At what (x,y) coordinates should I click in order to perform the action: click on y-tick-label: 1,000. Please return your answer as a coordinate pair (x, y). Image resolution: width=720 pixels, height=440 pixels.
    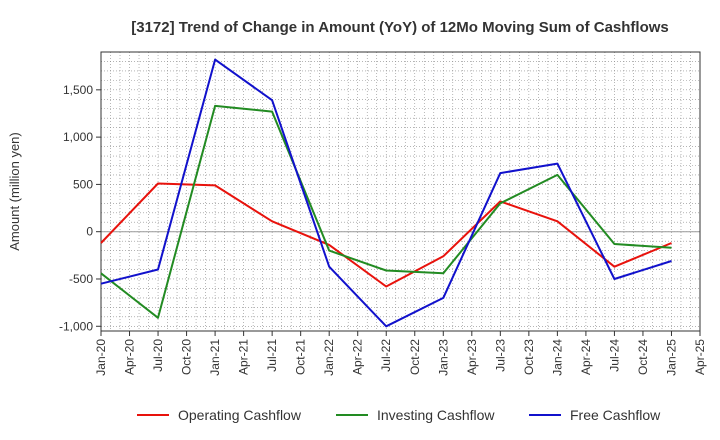
    Looking at the image, I should click on (78, 137).